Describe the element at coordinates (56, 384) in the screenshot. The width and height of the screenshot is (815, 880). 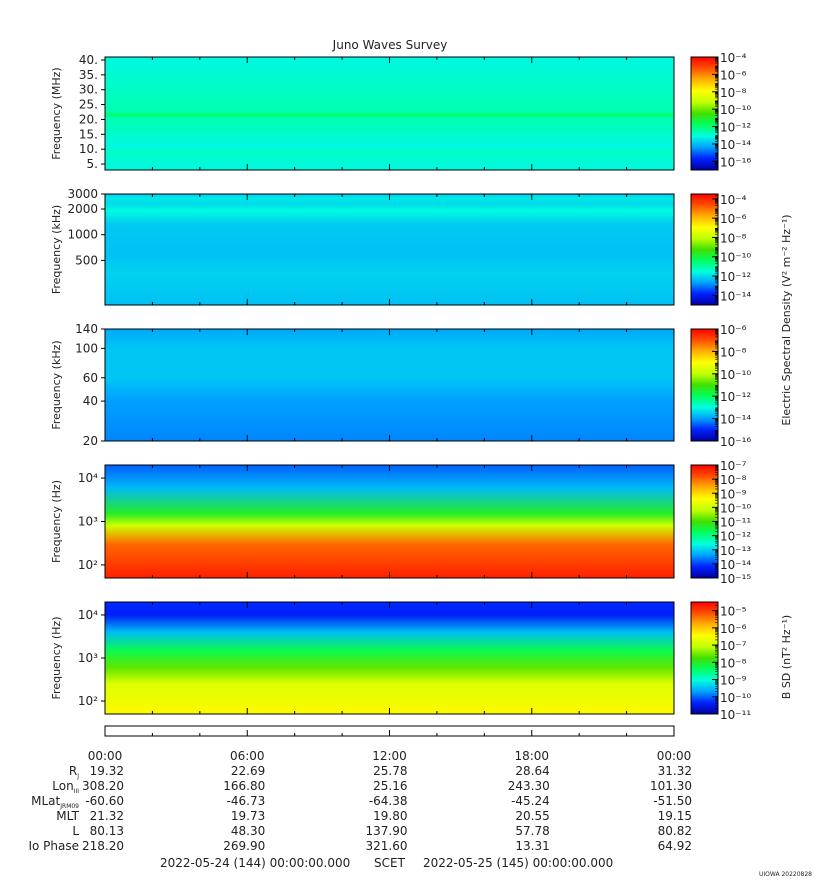
I see `y-axis-label: Frequency (kHz)` at that location.